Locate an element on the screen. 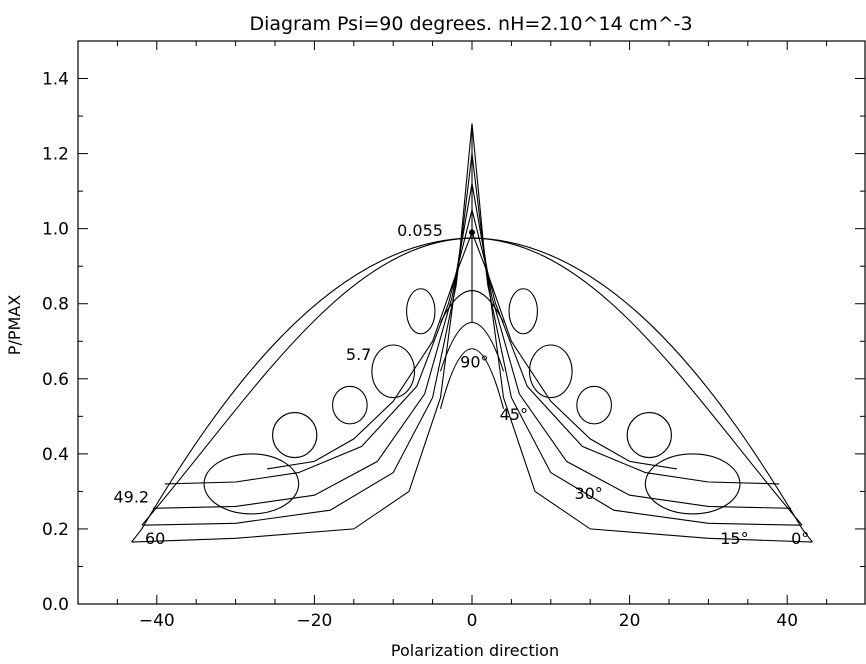 The image size is (866, 664). x-axis-label: Polarization direction is located at coordinates (475, 650).